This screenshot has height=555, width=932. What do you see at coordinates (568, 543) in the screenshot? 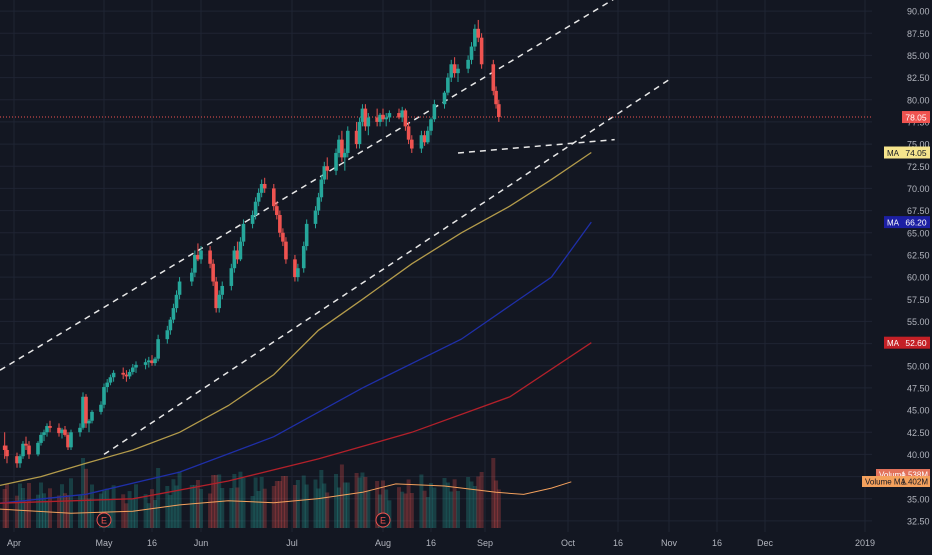
I see `x-axis-tick-label: Oct` at bounding box center [568, 543].